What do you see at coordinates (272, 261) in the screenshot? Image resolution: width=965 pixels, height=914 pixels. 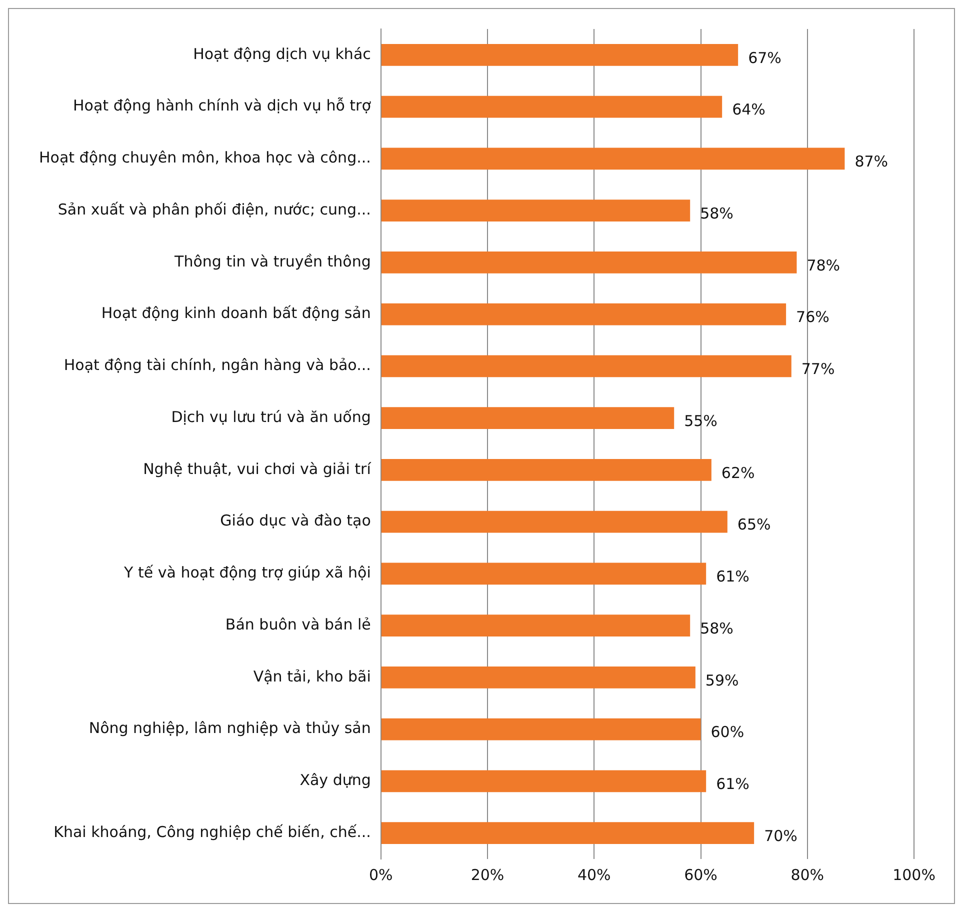 I see `y-tick-label: Thông tin và truyền thông` at bounding box center [272, 261].